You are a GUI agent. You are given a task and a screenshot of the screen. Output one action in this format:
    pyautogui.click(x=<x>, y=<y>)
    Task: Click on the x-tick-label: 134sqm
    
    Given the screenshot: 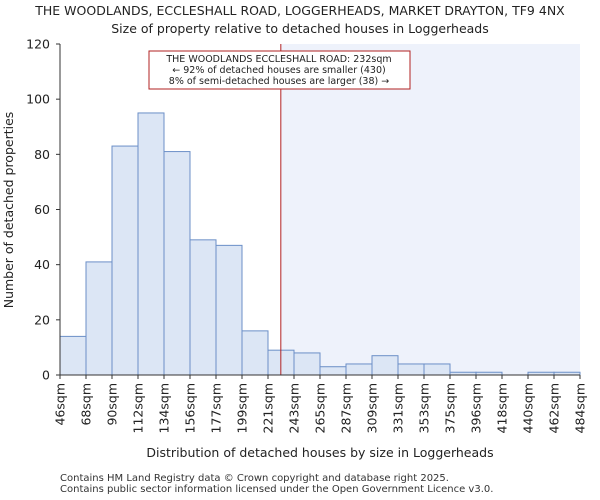 What is the action you would take?
    pyautogui.click(x=164, y=408)
    